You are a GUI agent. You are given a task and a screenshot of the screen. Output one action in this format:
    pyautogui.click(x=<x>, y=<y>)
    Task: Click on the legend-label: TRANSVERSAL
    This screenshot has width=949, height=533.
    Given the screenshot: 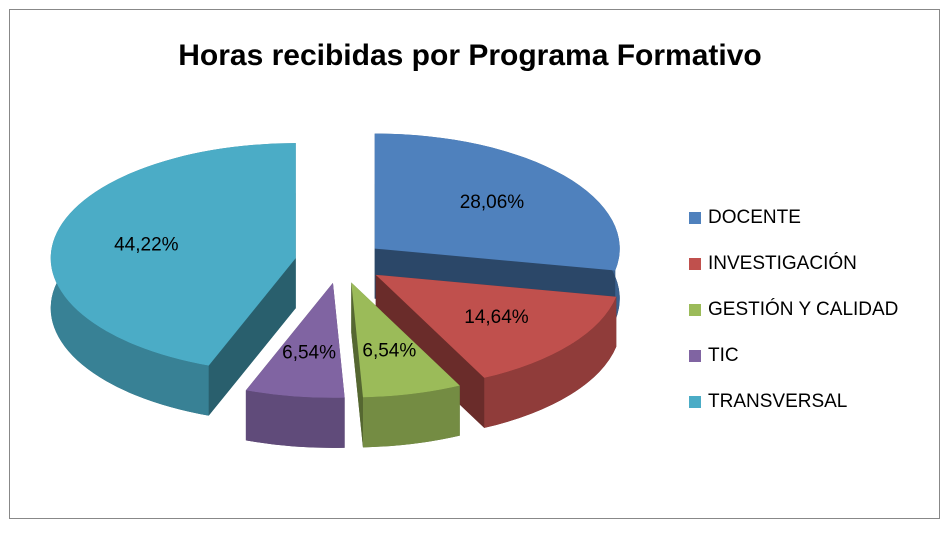 What is the action you would take?
    pyautogui.click(x=777, y=401)
    